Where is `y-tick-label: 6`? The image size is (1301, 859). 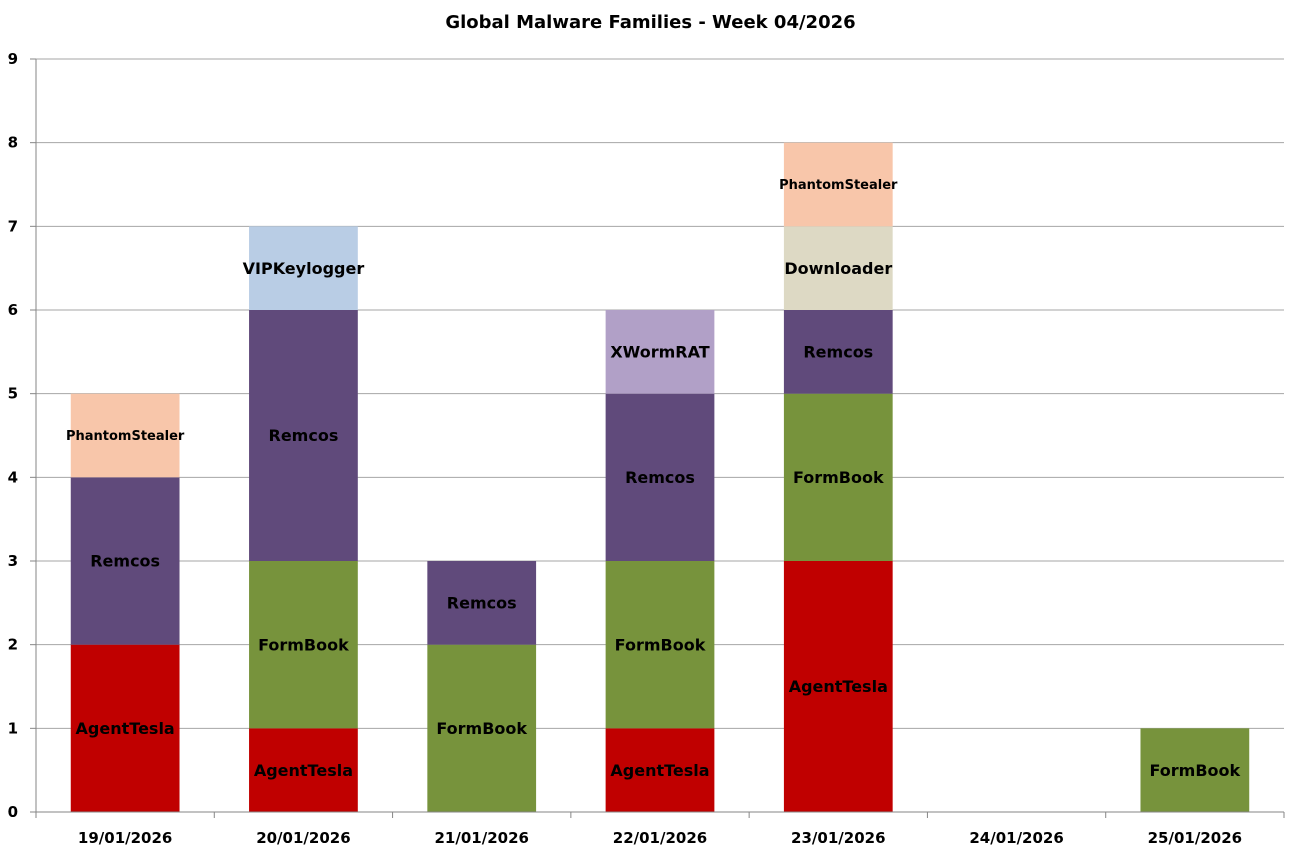
y-tick-label: 6 is located at coordinates (13, 310).